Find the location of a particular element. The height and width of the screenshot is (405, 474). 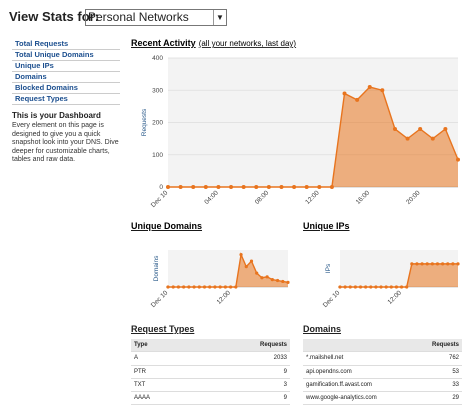

nav-link: Domains is located at coordinates (66, 77).